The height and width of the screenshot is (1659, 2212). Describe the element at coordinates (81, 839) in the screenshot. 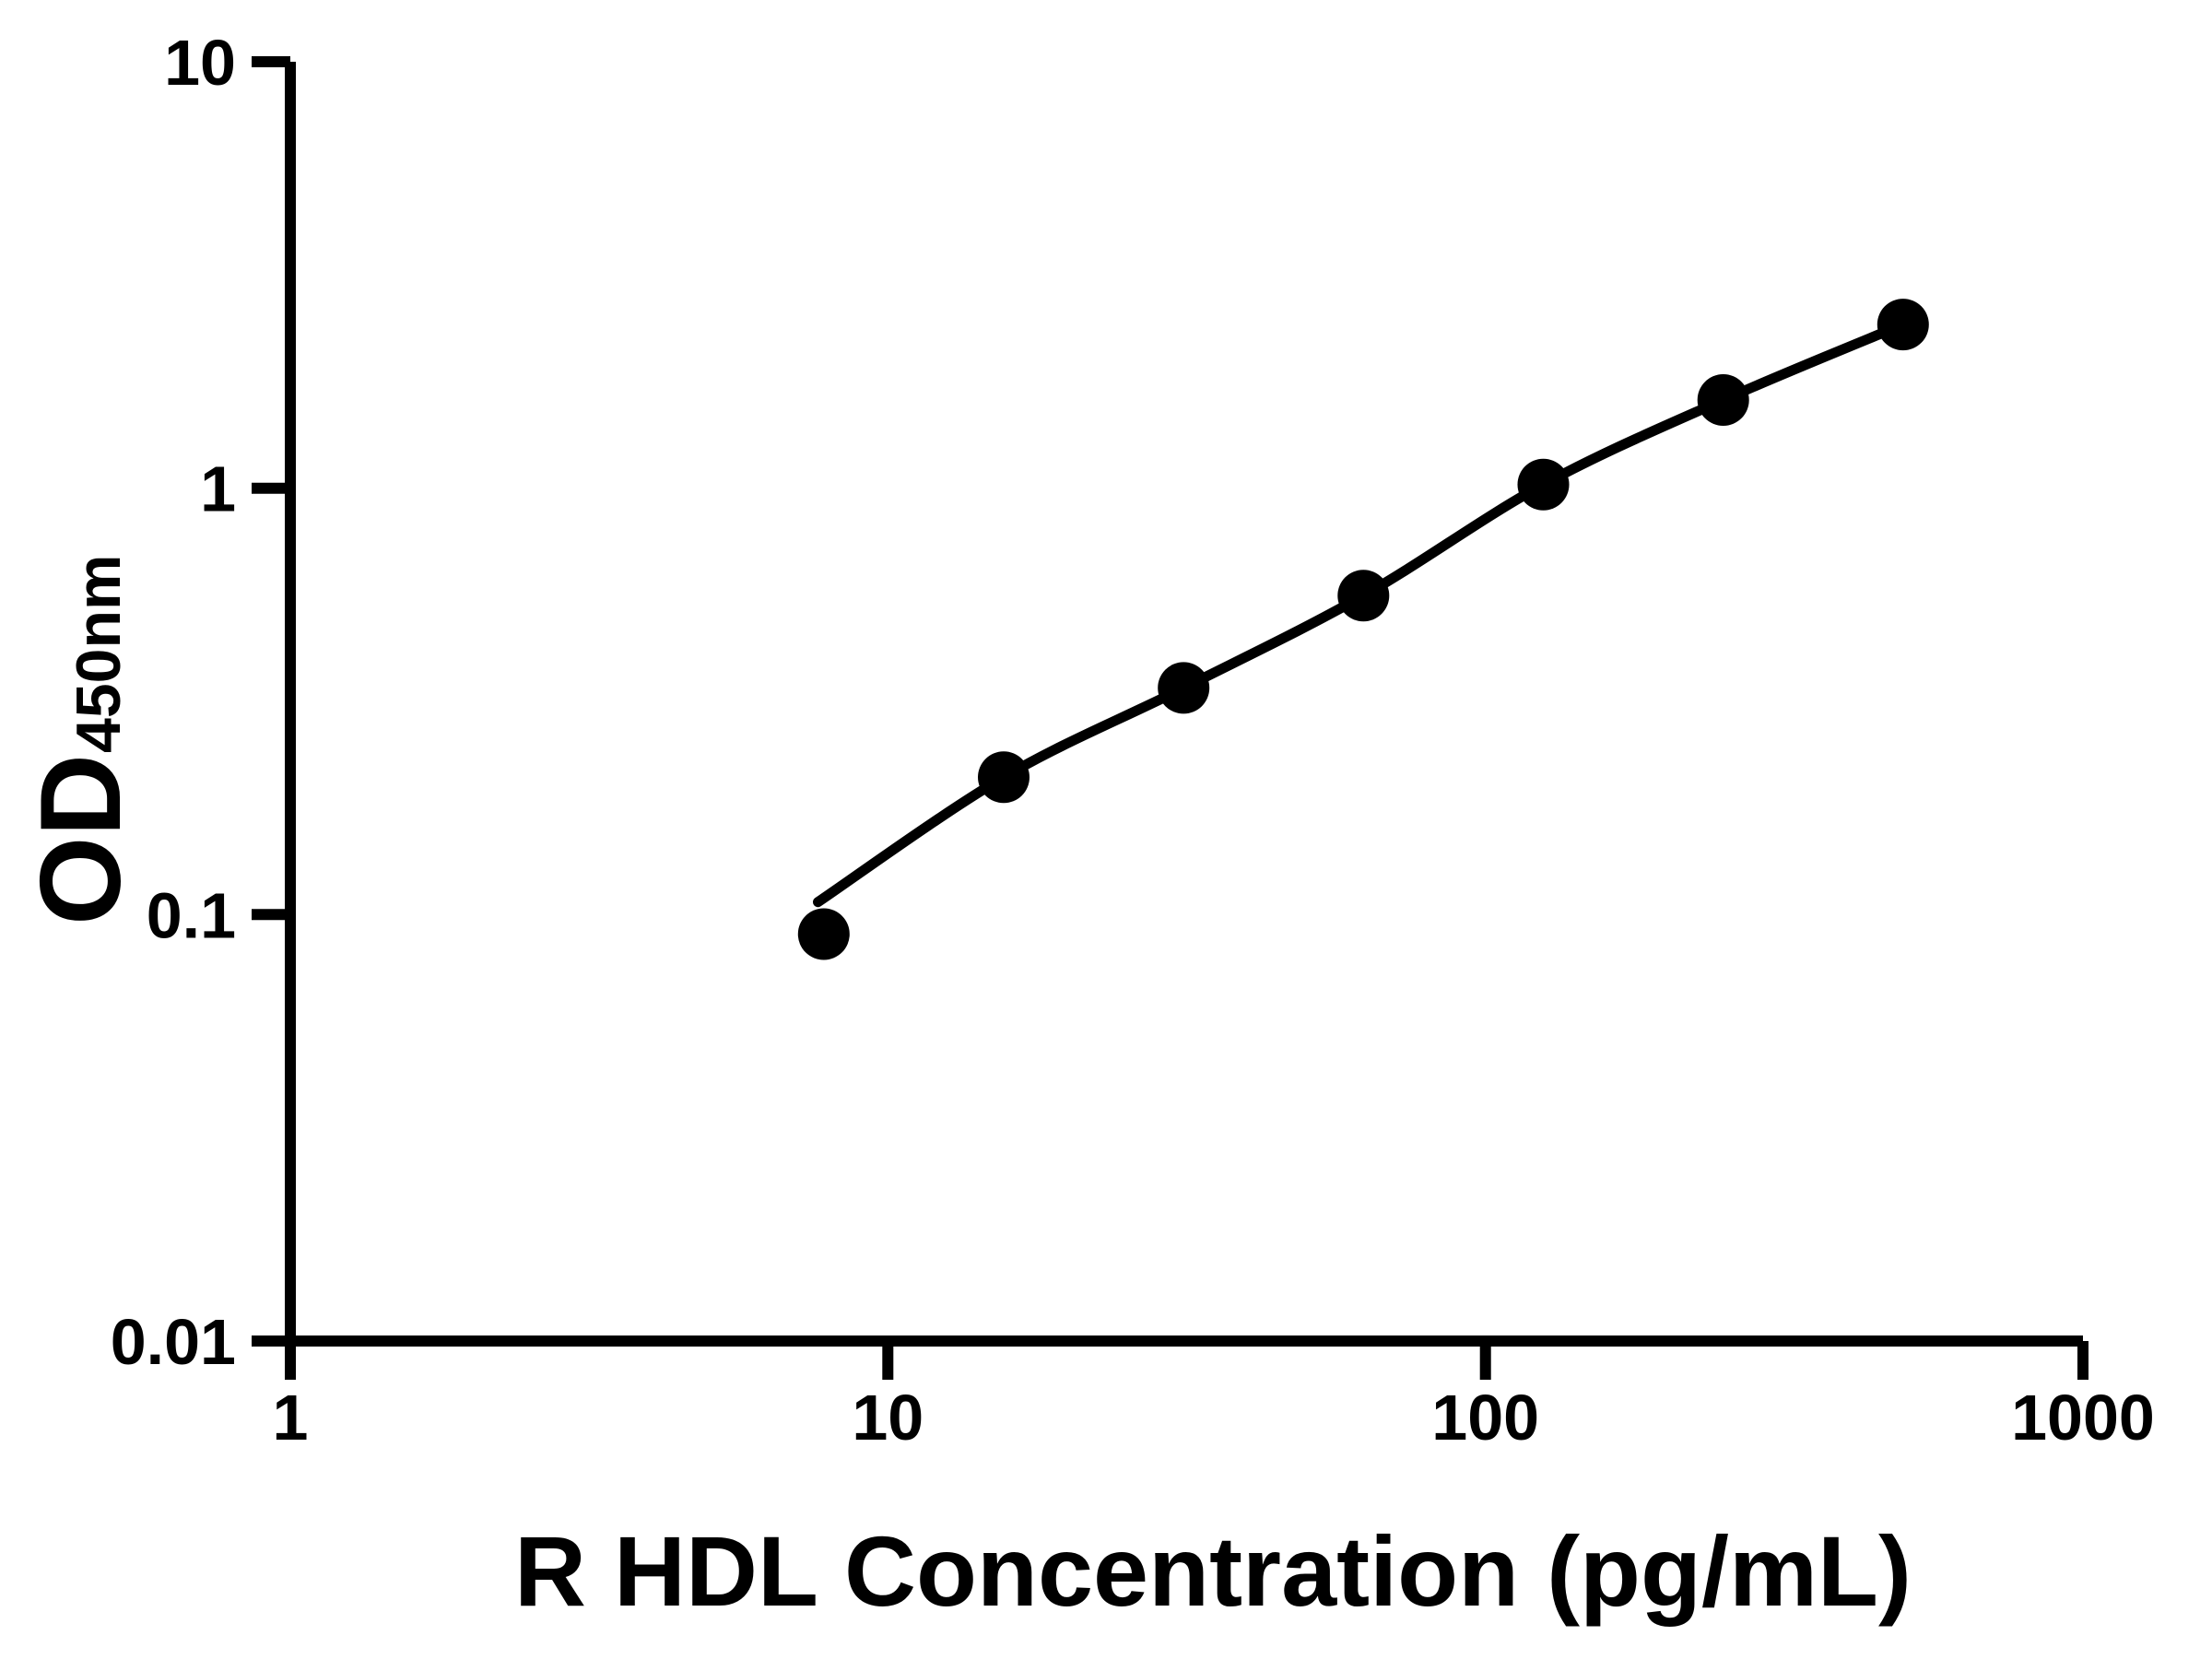

I see `y-axis-title-main: OD` at that location.